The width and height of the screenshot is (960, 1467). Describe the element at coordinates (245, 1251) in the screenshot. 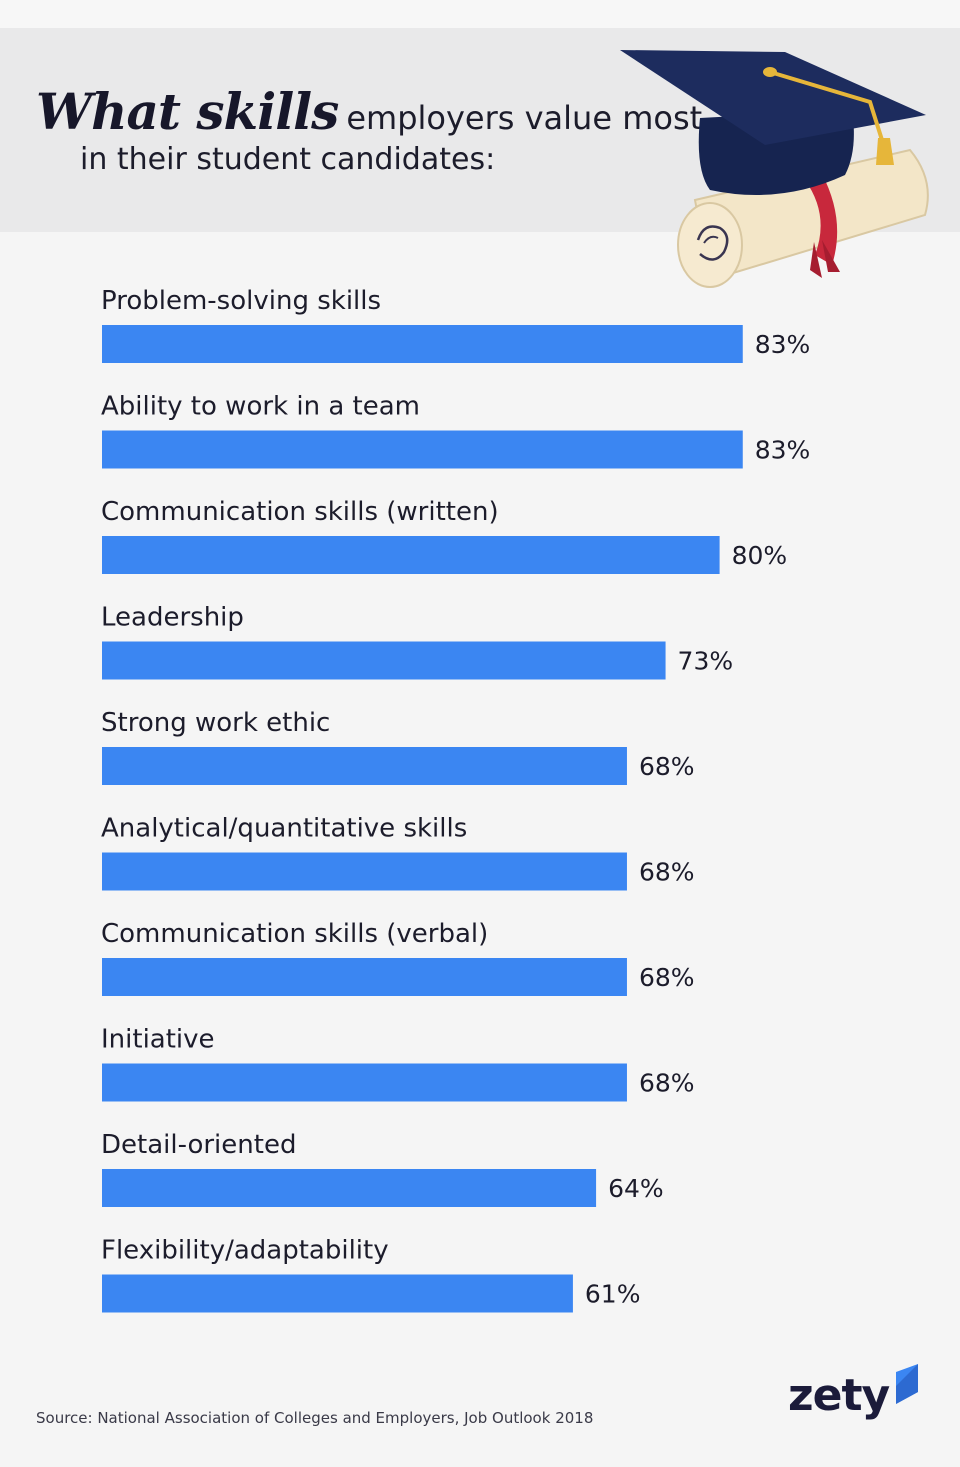

I see `category-label: Flexibility/adaptability` at that location.